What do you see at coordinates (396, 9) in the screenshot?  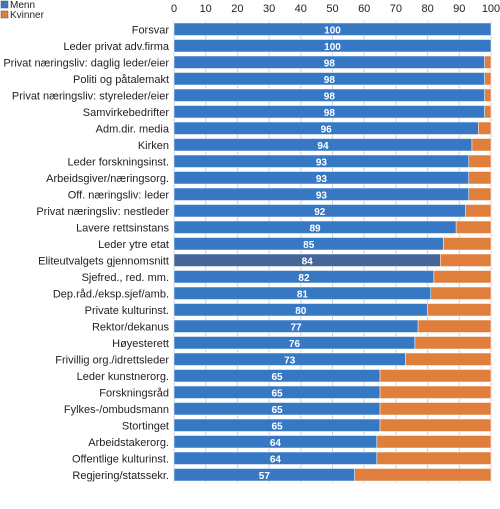 I see `x-tick-label: 70` at bounding box center [396, 9].